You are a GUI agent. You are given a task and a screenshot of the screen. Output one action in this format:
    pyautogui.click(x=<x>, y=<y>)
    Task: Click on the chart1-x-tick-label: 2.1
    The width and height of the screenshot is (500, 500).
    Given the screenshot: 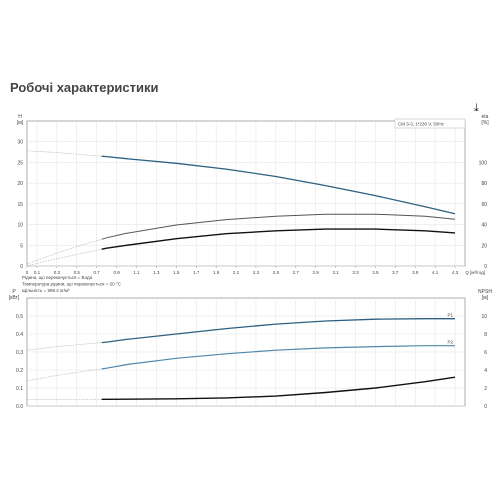 What is the action you would take?
    pyautogui.click(x=236, y=272)
    